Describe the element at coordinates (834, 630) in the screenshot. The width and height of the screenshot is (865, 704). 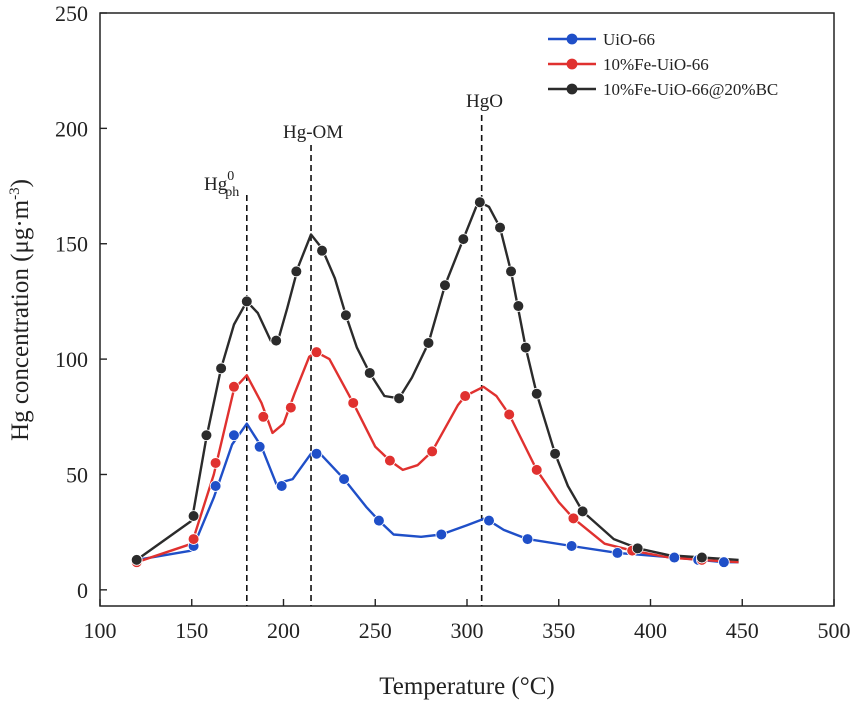
I see `x-tick-label: 500` at that location.